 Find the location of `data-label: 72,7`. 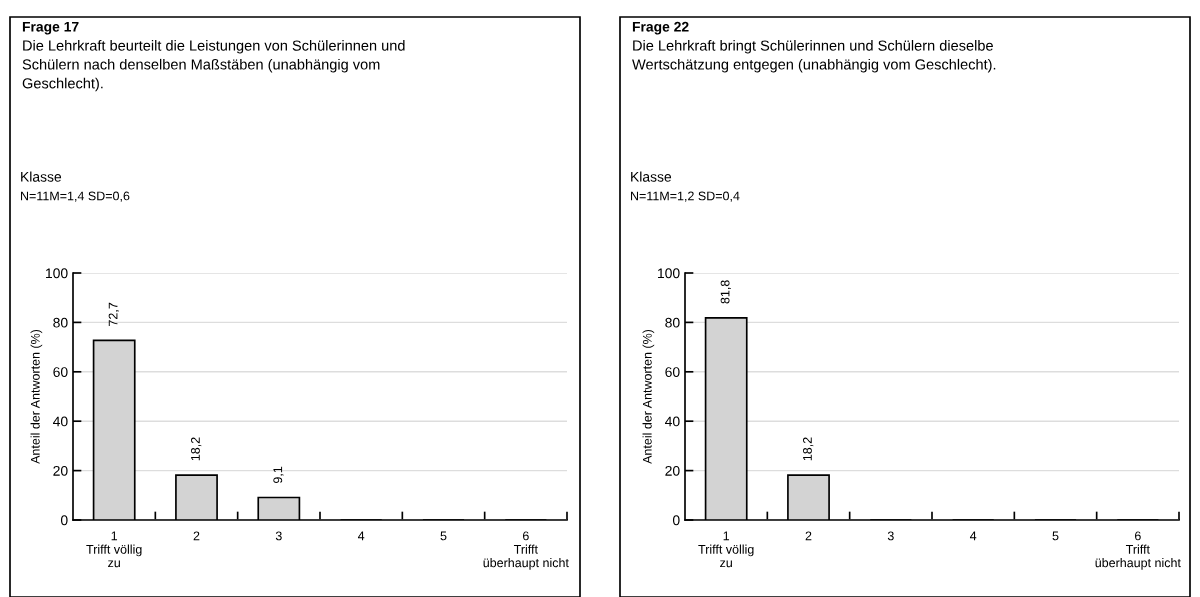

data-label: 72,7 is located at coordinates (113, 314).